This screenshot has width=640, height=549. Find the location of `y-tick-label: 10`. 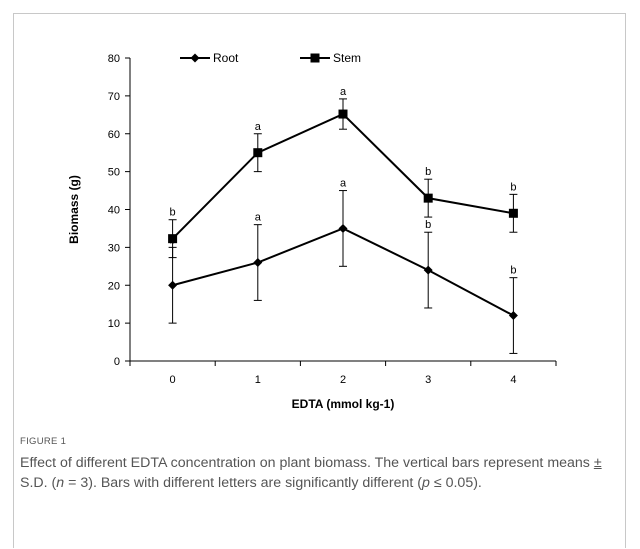

y-tick-label: 10 is located at coordinates (114, 324).